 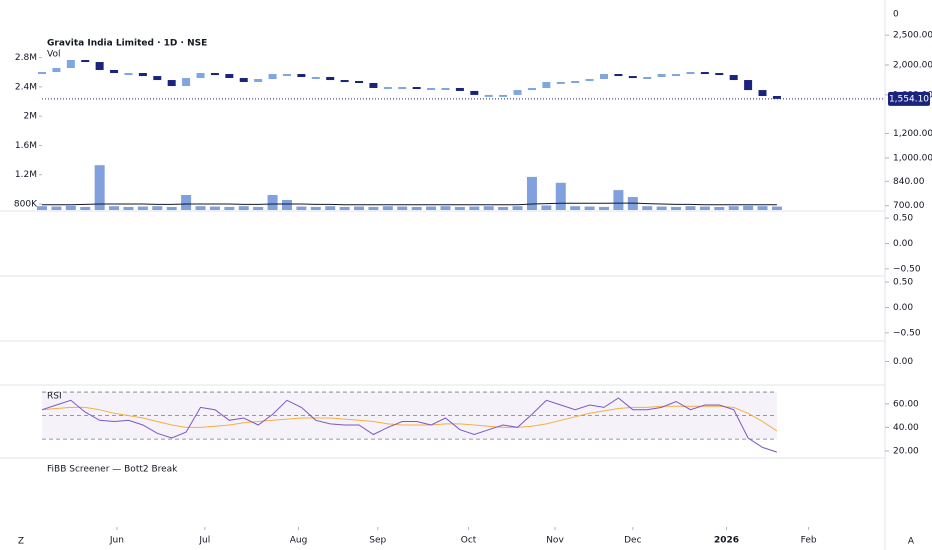 What do you see at coordinates (809, 541) in the screenshot?
I see `x-tick-label: Feb` at bounding box center [809, 541].